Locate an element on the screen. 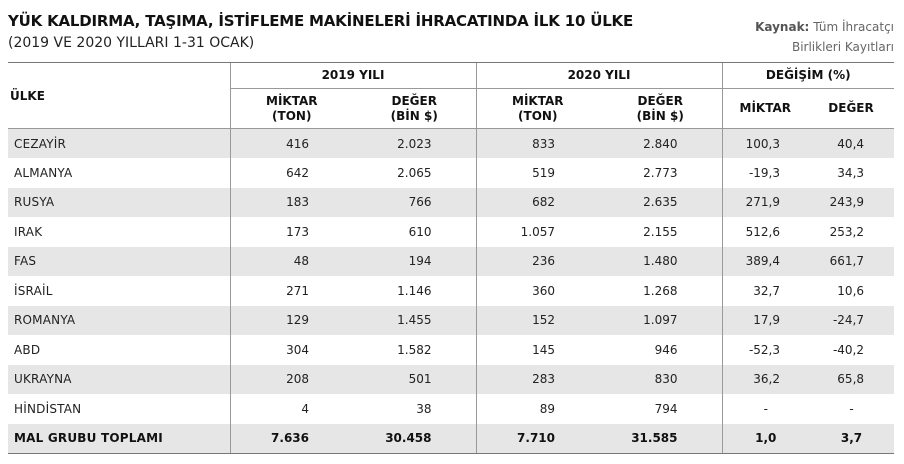 The width and height of the screenshot is (904, 464). qty-2020-cell: 236 is located at coordinates (537, 261).